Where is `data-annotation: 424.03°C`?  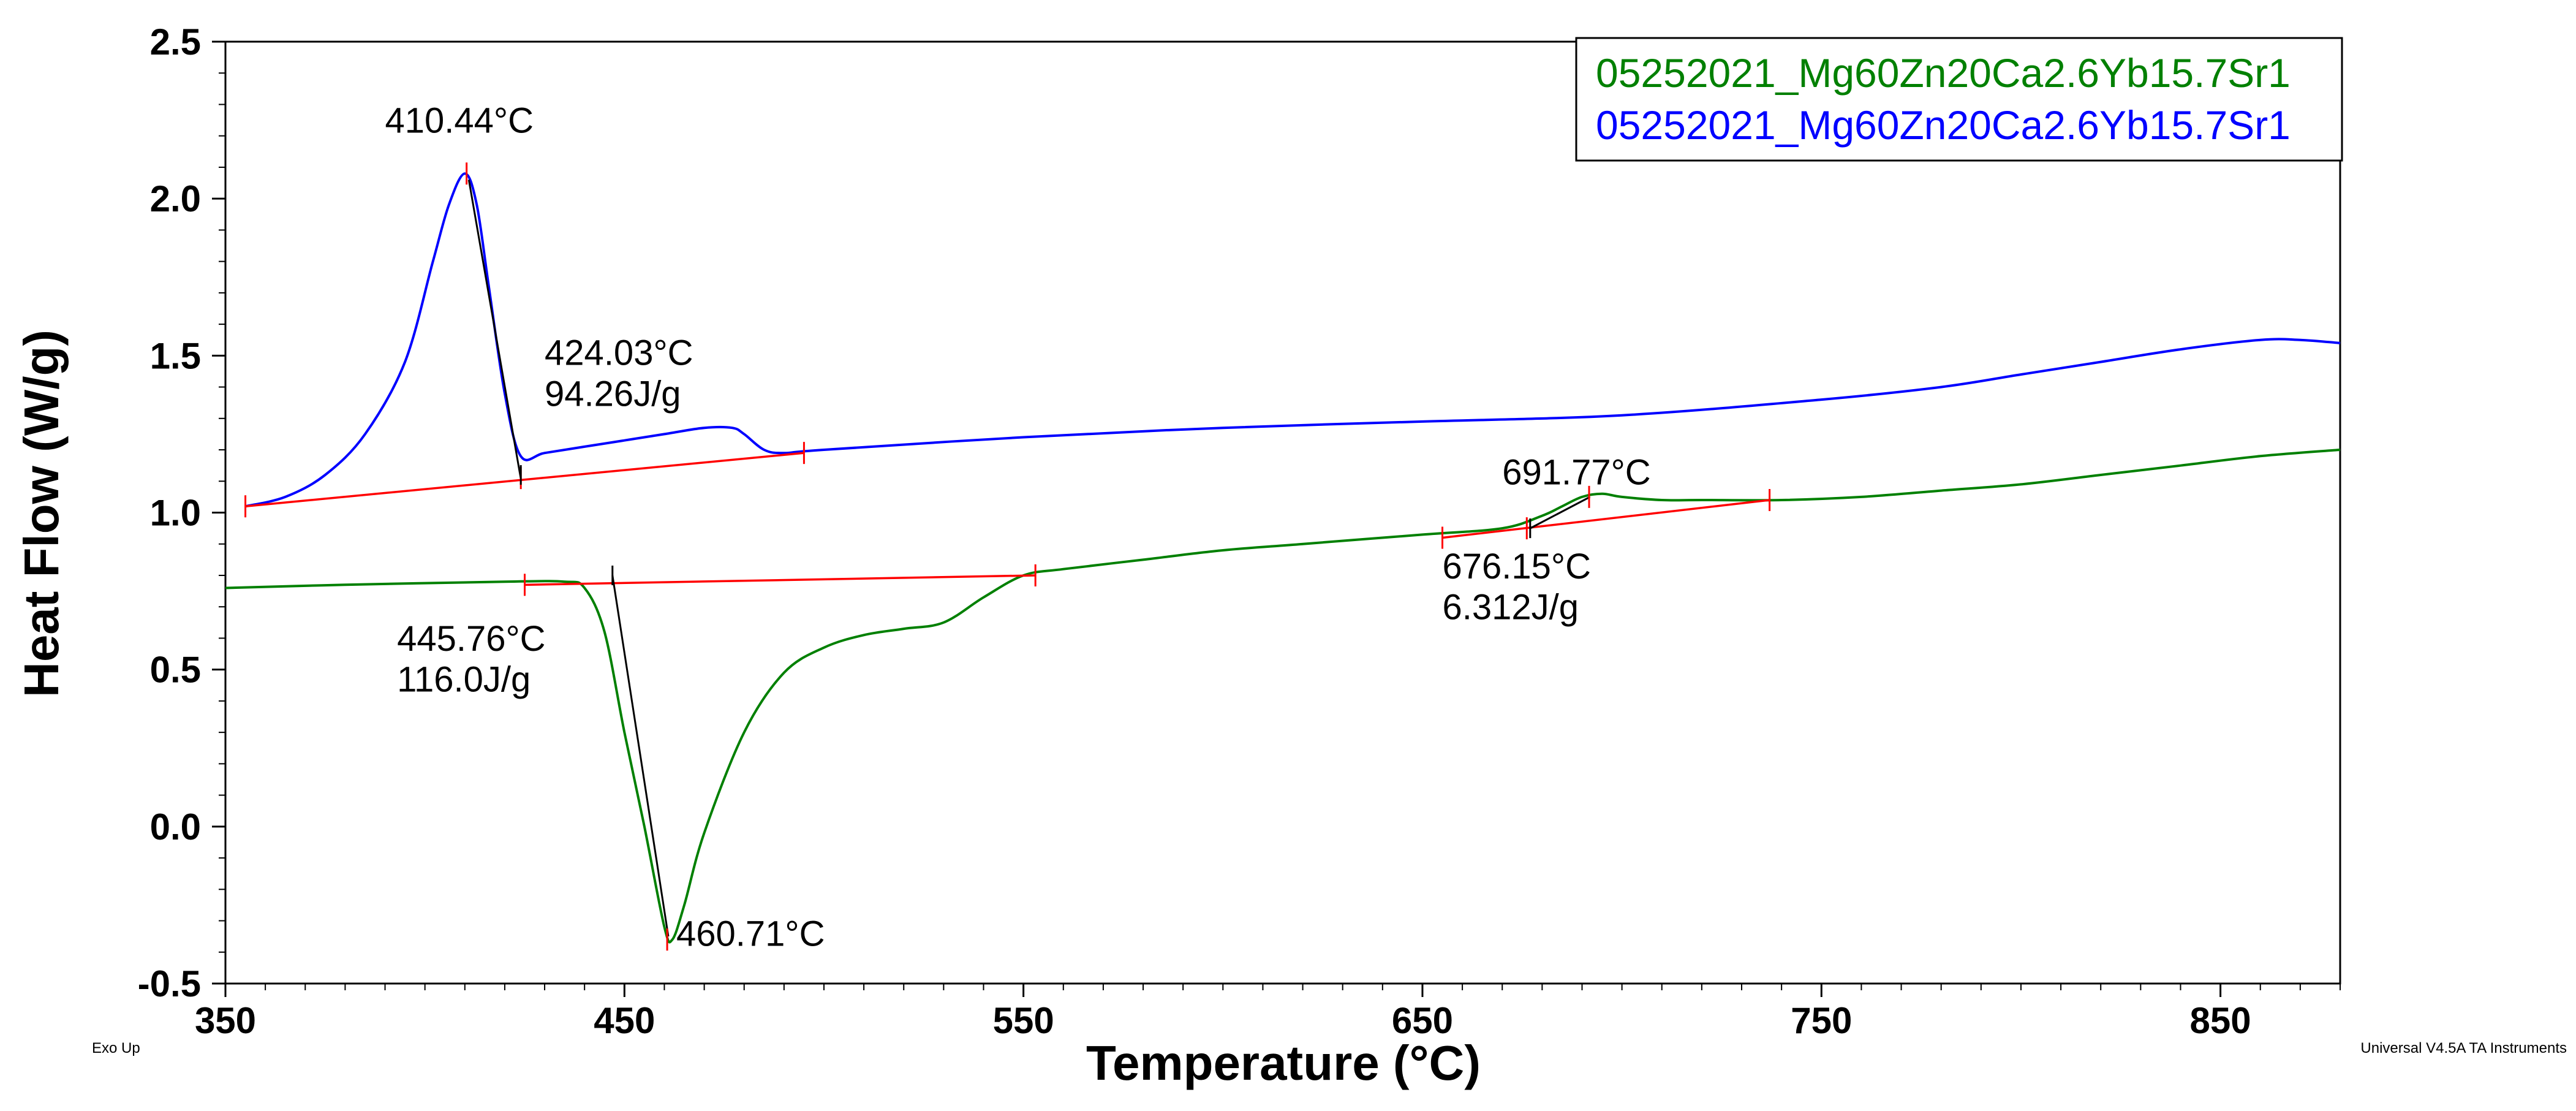
data-annotation: 424.03°C is located at coordinates (619, 353).